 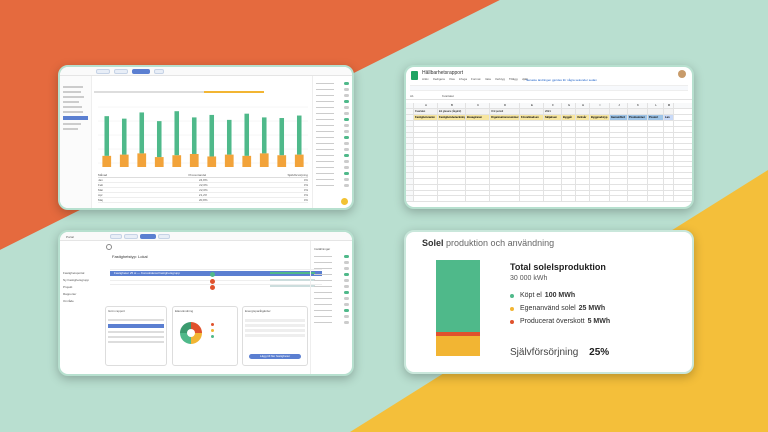 I want to click on back-button, so click(x=109, y=247).